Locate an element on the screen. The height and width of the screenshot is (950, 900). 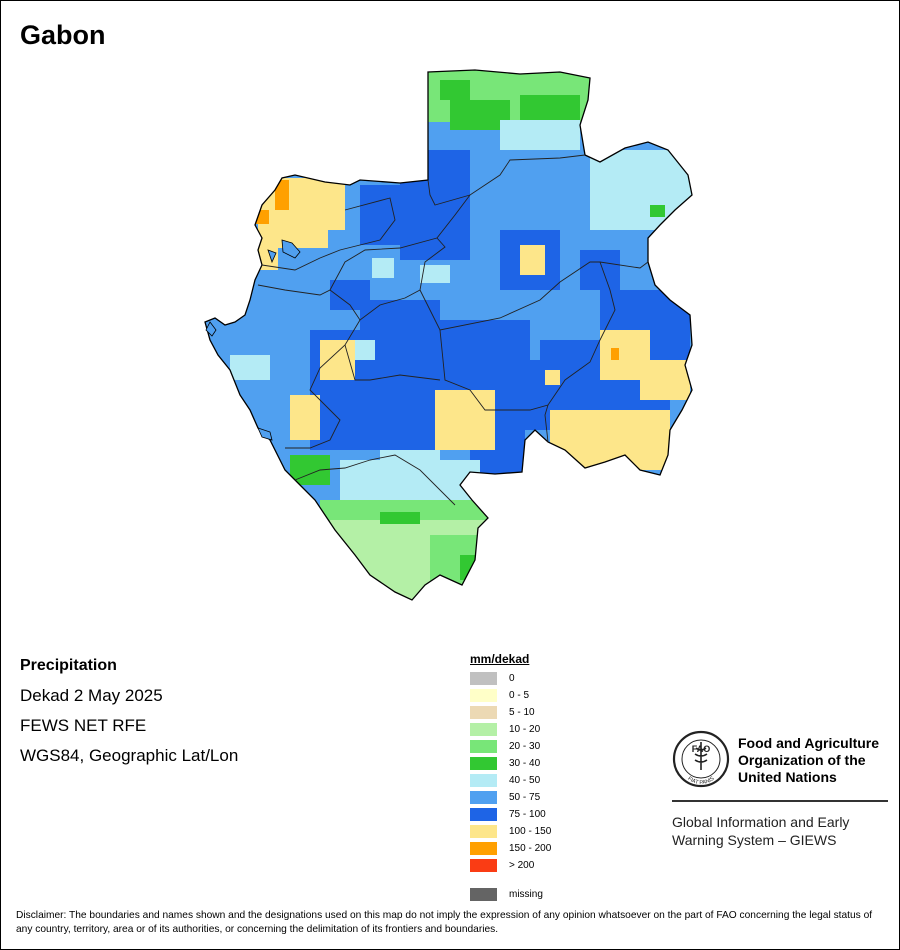
period-label: Dekad 2 May 2025 is located at coordinates (91, 695).